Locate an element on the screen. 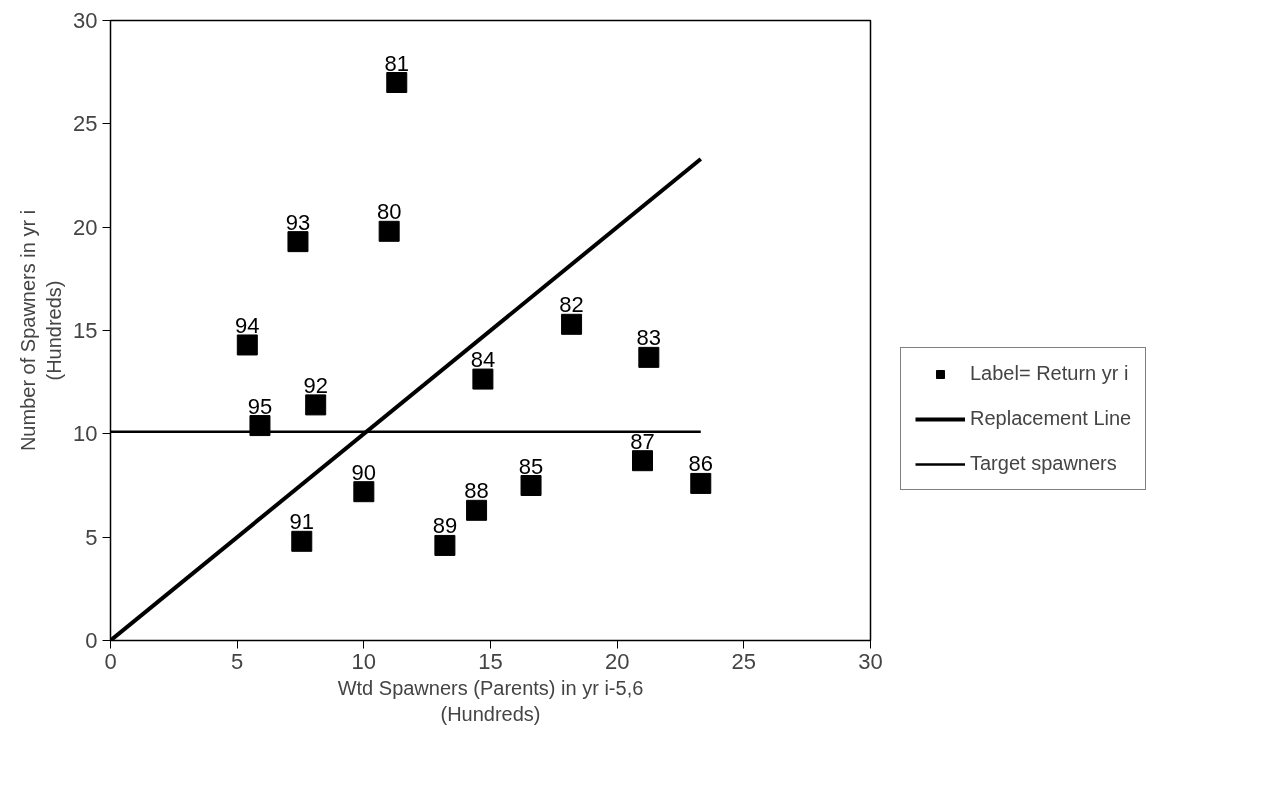 This screenshot has width=1272, height=791. y-tick-label: 30 is located at coordinates (85, 20).